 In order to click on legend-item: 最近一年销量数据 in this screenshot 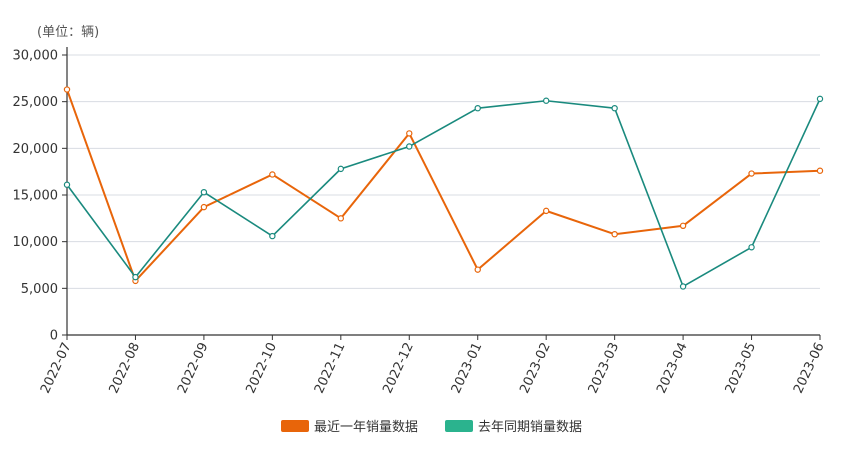, I will do `click(349, 427)`.